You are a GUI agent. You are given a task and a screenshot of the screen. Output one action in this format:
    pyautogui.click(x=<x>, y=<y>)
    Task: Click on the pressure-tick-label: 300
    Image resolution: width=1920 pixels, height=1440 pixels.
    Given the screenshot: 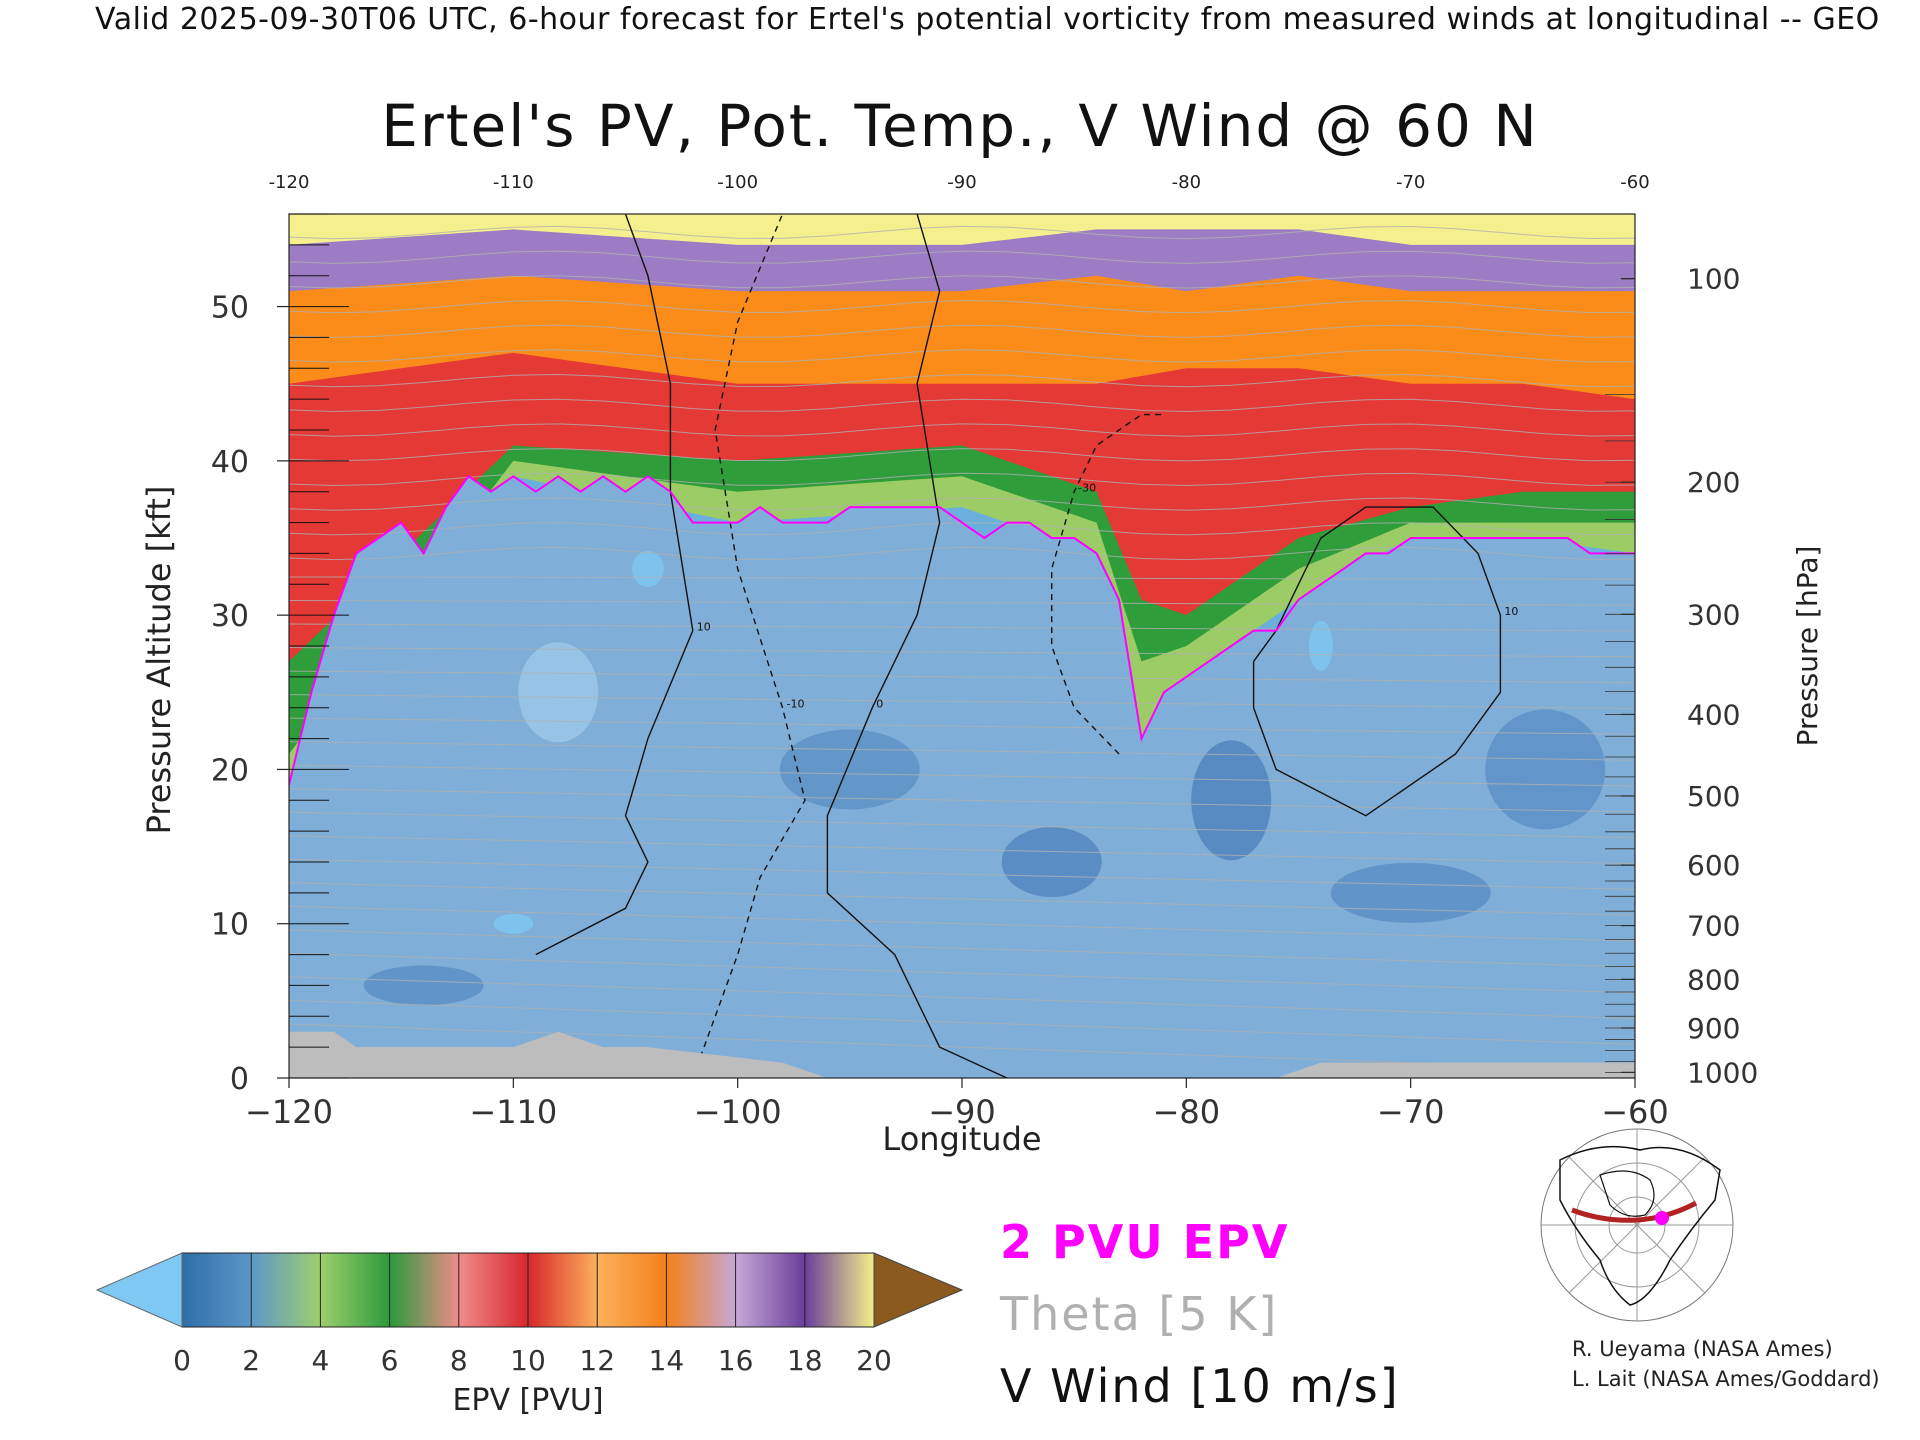 What is the action you would take?
    pyautogui.click(x=1713, y=614)
    